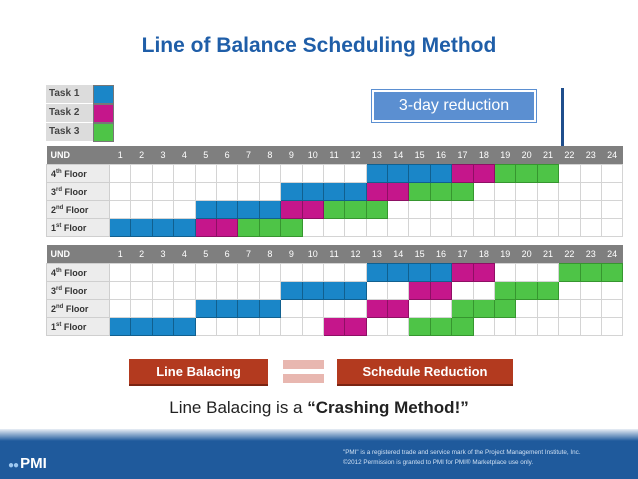 The image size is (638, 479). I want to click on slide-title: Line of Balance Scheduling Method, so click(319, 45).